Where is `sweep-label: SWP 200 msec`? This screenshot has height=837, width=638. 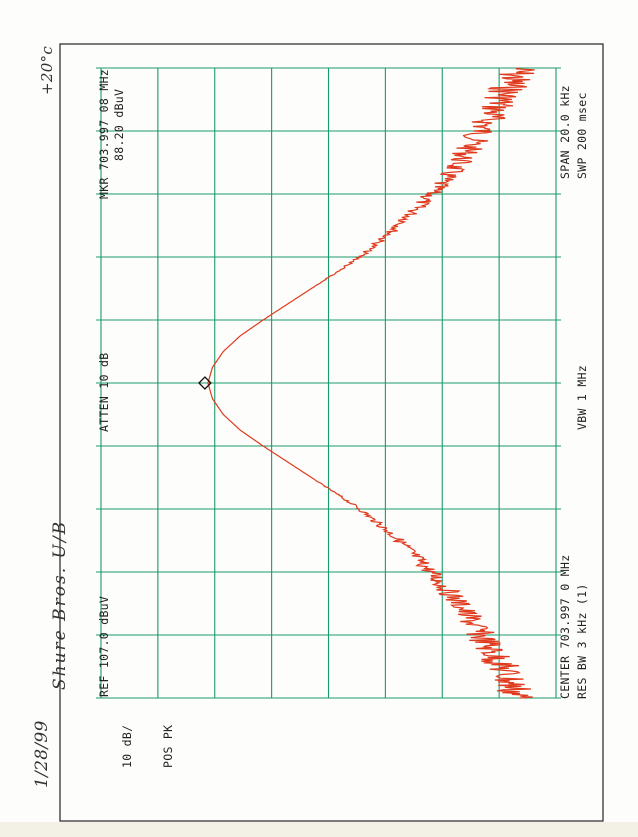 sweep-label: SWP 200 msec is located at coordinates (582, 135).